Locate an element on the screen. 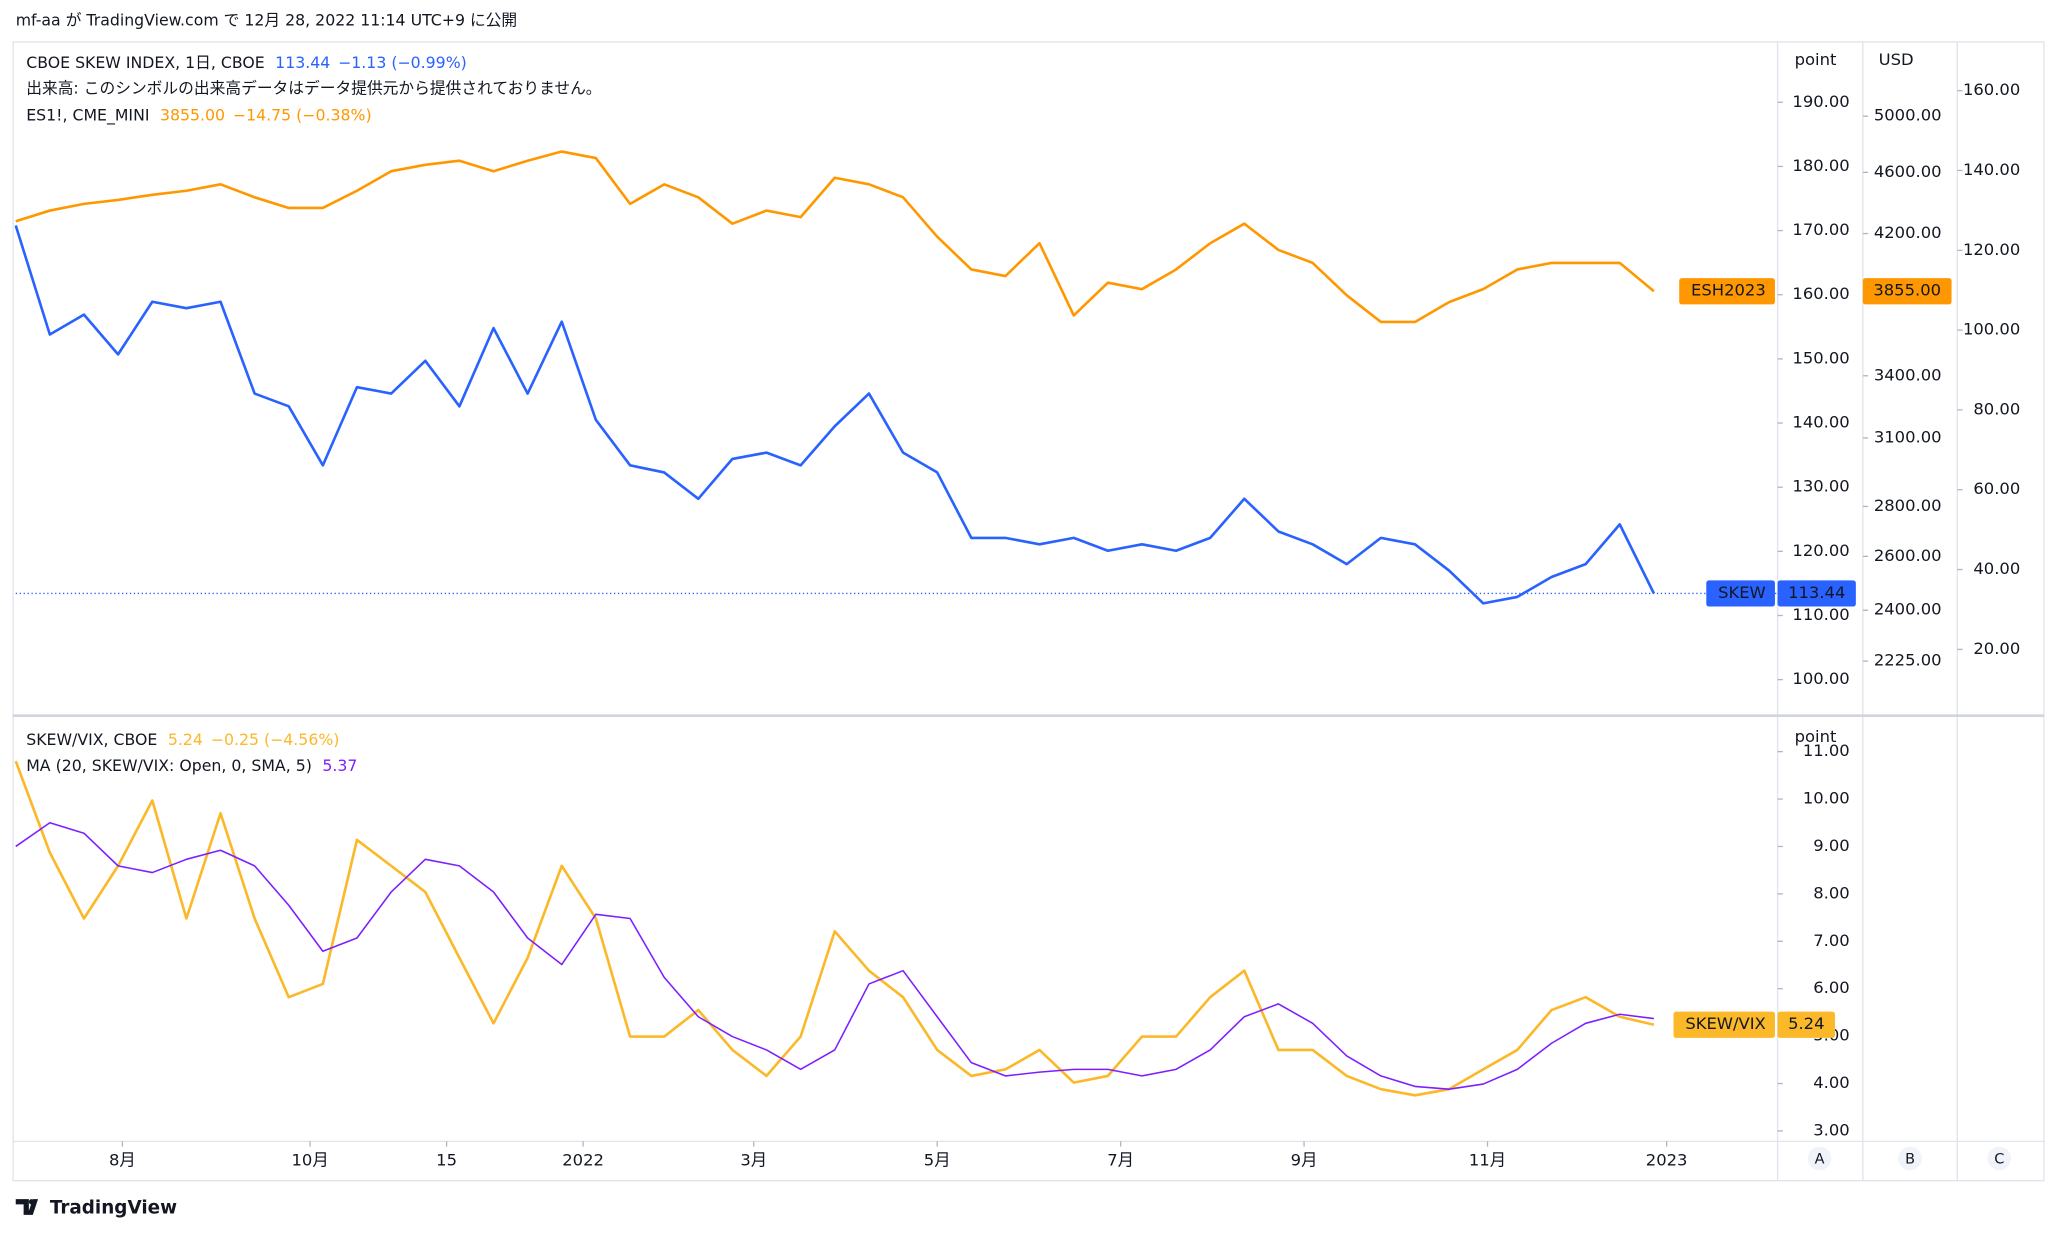  y-tick-label: 80.00 is located at coordinates (1996, 408).